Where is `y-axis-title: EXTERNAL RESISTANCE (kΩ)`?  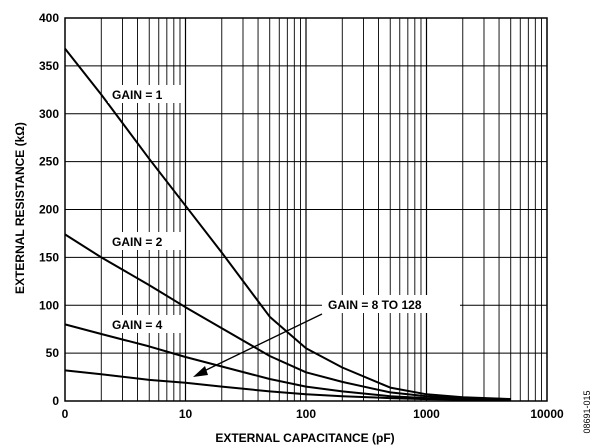 y-axis-title: EXTERNAL RESISTANCE (kΩ) is located at coordinates (20, 208).